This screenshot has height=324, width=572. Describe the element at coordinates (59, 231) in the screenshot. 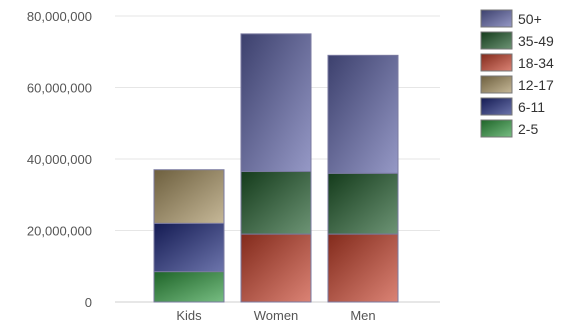

I see `y-tick-label: 20,000,000` at that location.